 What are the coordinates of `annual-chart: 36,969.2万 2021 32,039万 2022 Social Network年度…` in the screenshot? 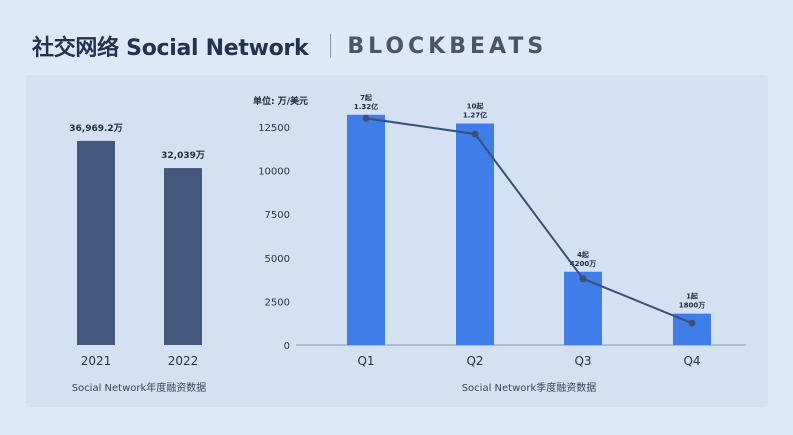 It's located at (138, 258).